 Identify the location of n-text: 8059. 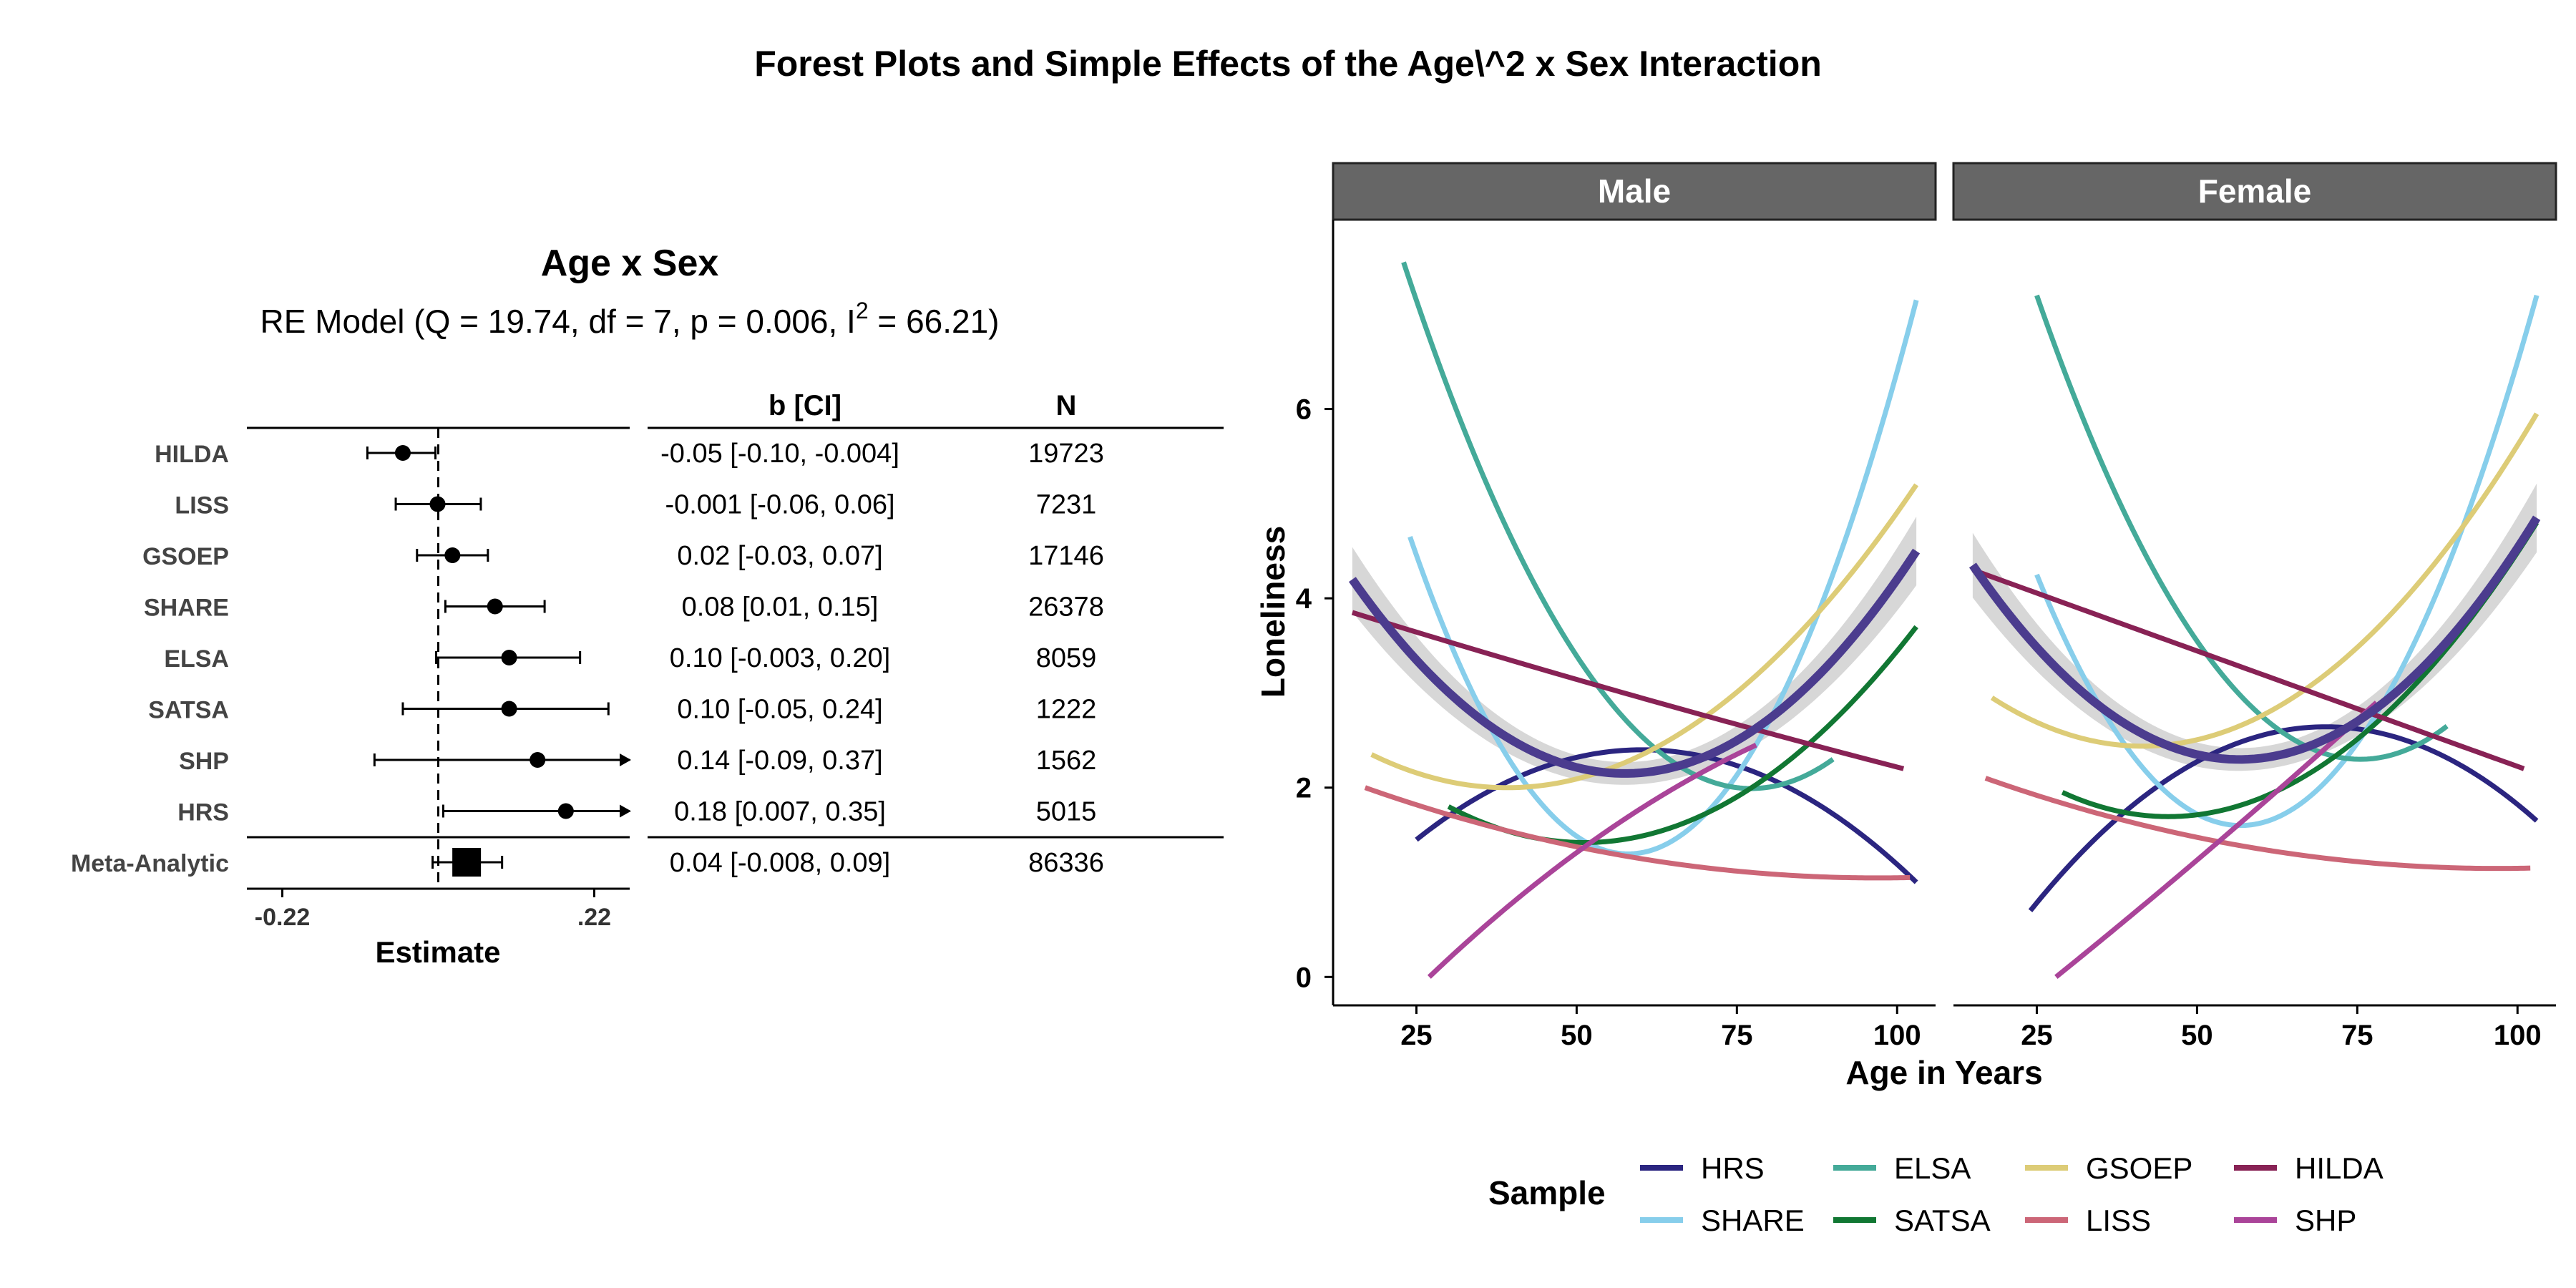
(1066, 658).